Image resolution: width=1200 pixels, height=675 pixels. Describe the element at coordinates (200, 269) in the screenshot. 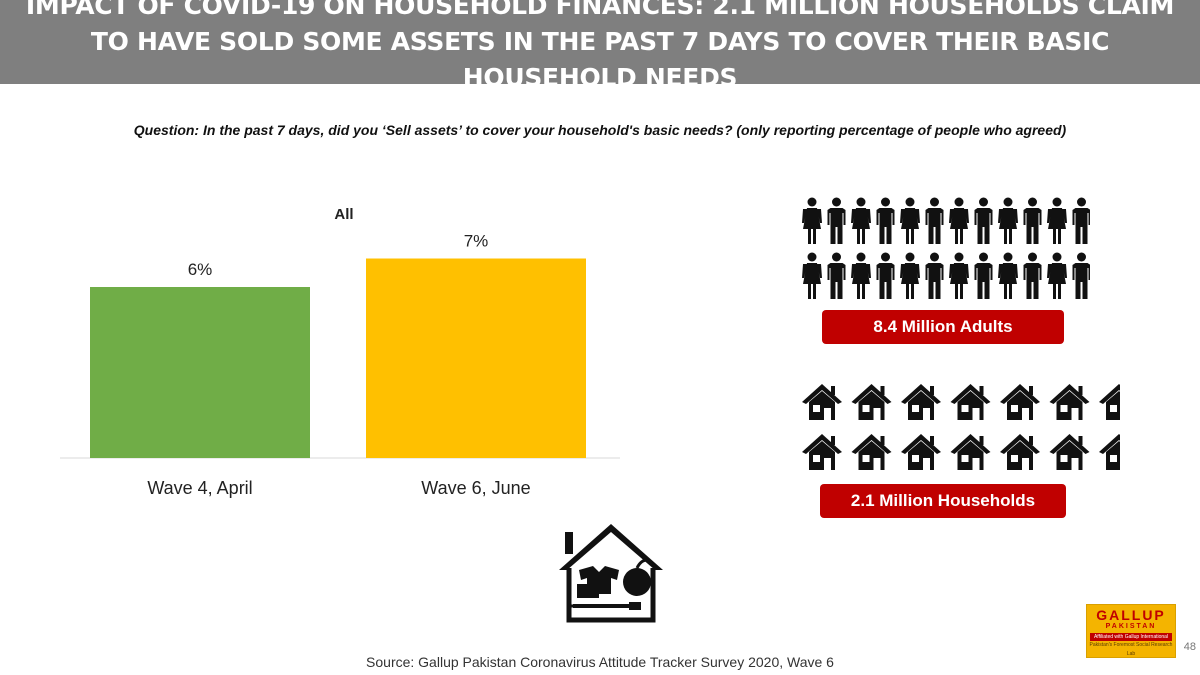

I see `bar-value-label-1: 6%` at that location.